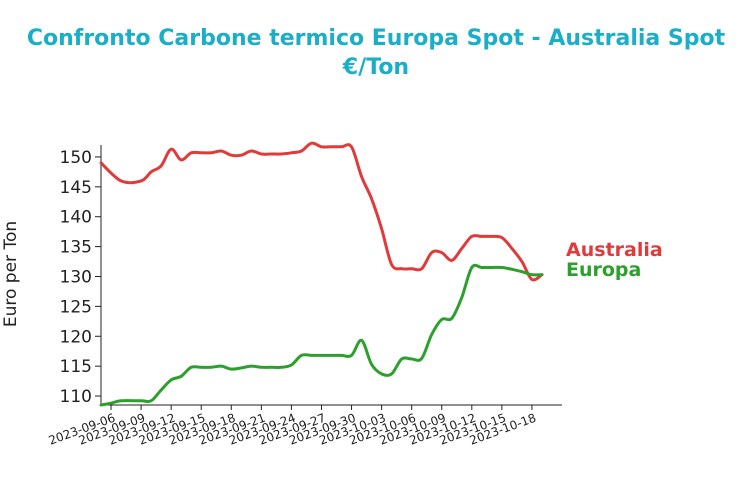 The height and width of the screenshot is (504, 752). Describe the element at coordinates (76, 397) in the screenshot. I see `y-tick-label: 110` at that location.